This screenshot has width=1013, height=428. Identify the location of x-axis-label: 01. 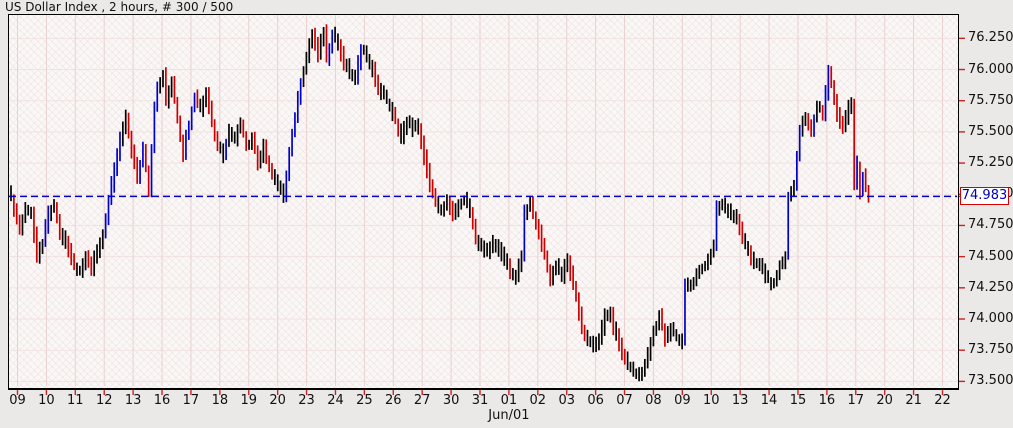
(509, 400).